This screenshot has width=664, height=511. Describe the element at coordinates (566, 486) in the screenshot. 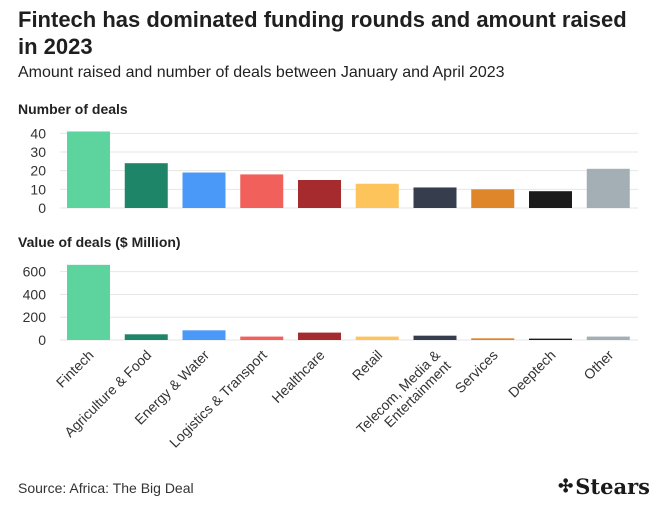

I see `stears-logo-icon: ✣` at that location.